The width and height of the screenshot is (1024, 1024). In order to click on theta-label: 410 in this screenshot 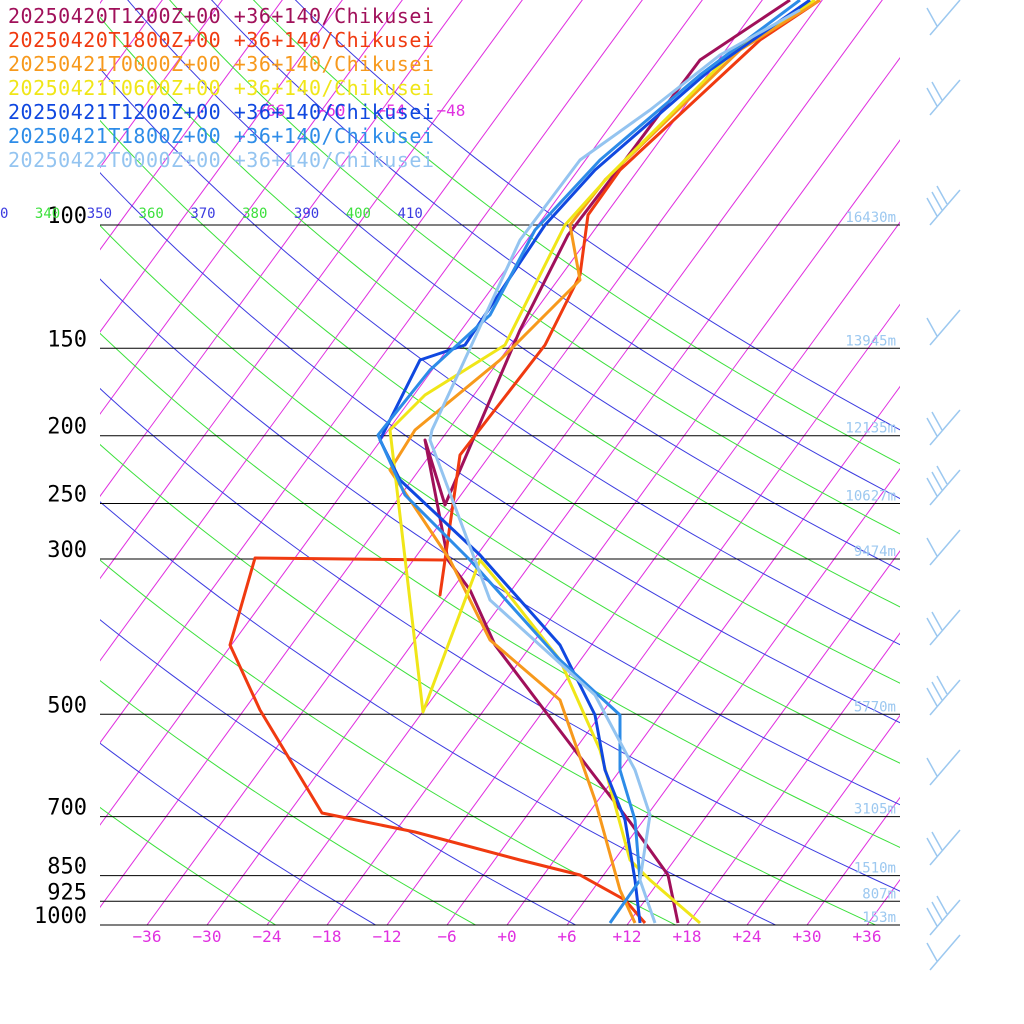, I will do `click(410, 214)`.